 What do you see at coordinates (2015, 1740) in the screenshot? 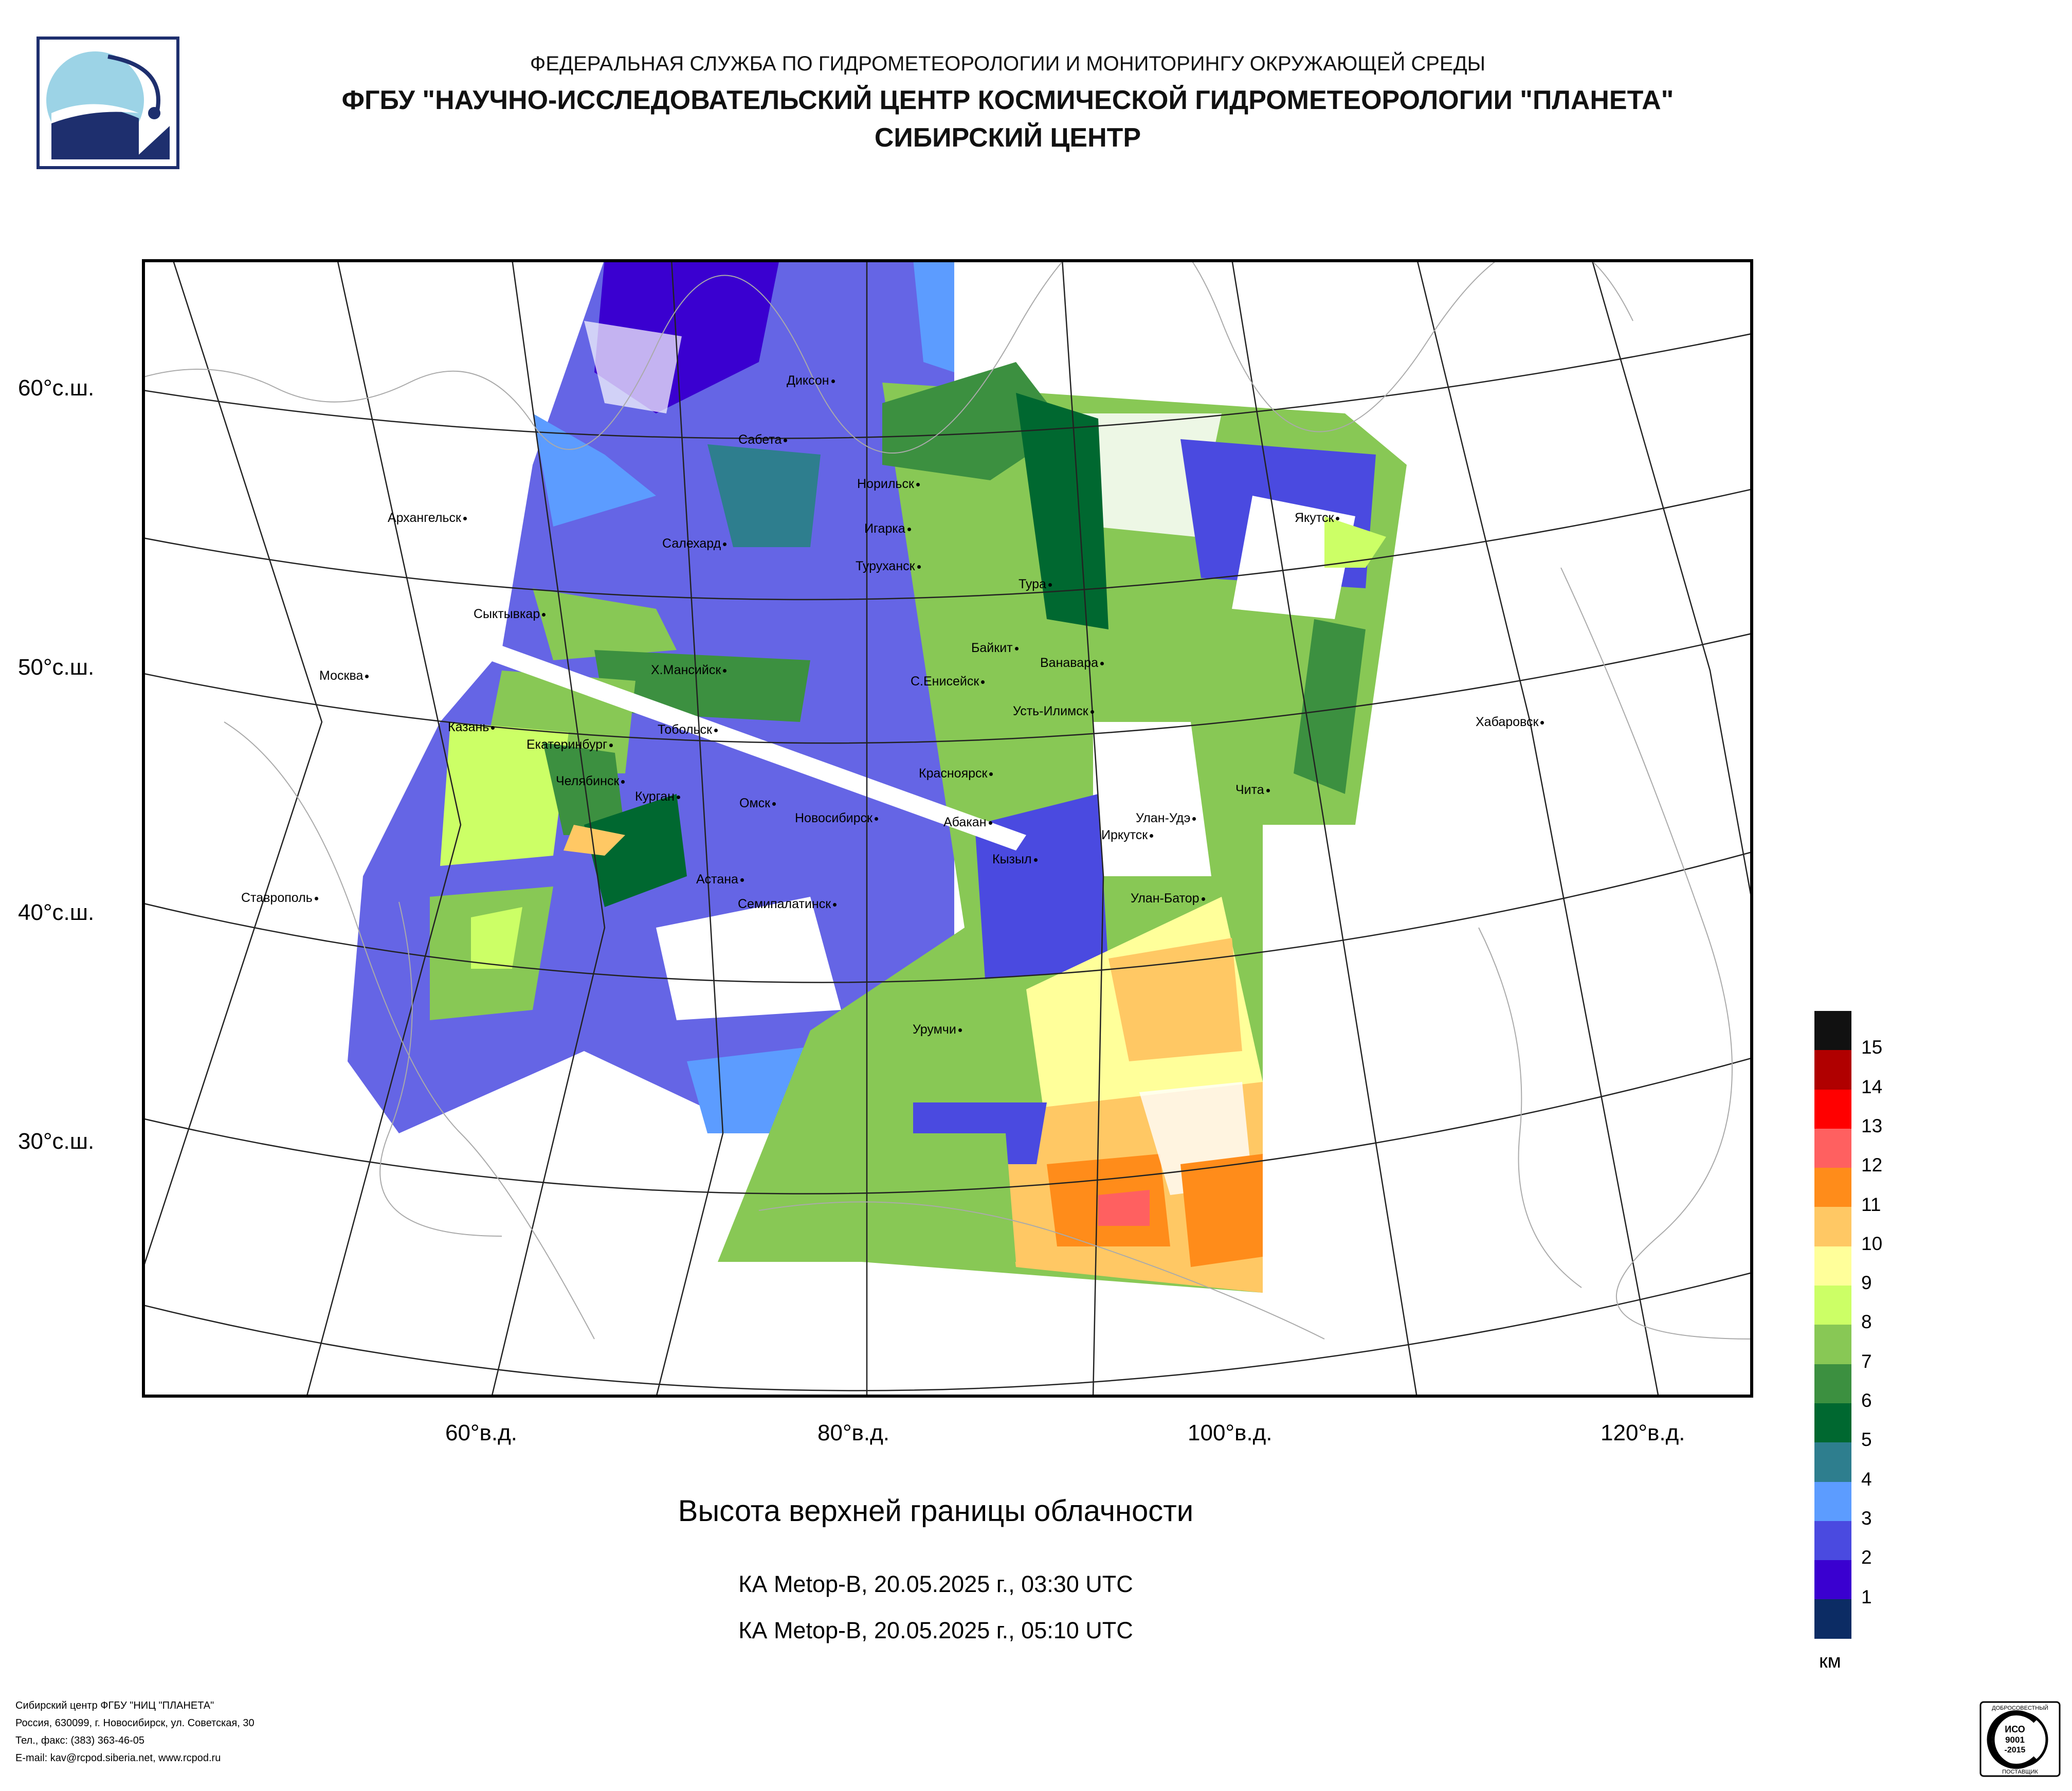
I see `iso-number: 9001` at bounding box center [2015, 1740].